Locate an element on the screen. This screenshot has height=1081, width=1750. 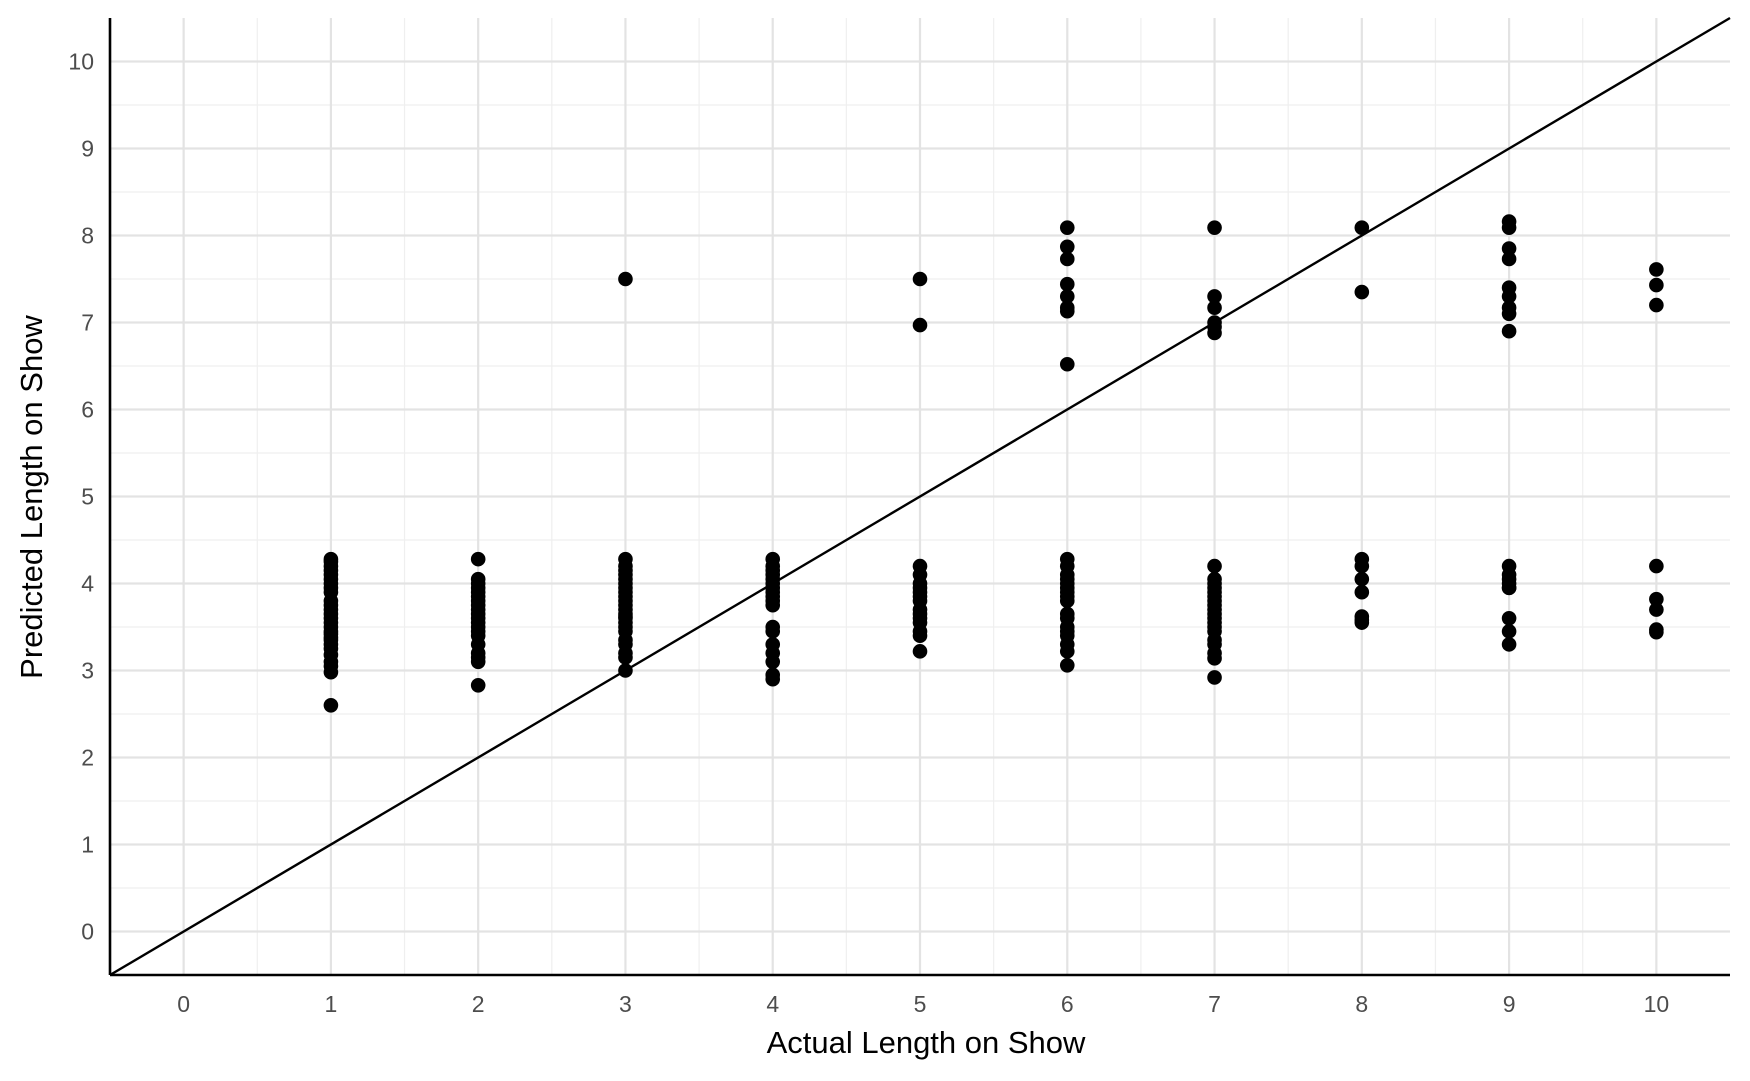
x-tick-label: 9 is located at coordinates (1509, 1004).